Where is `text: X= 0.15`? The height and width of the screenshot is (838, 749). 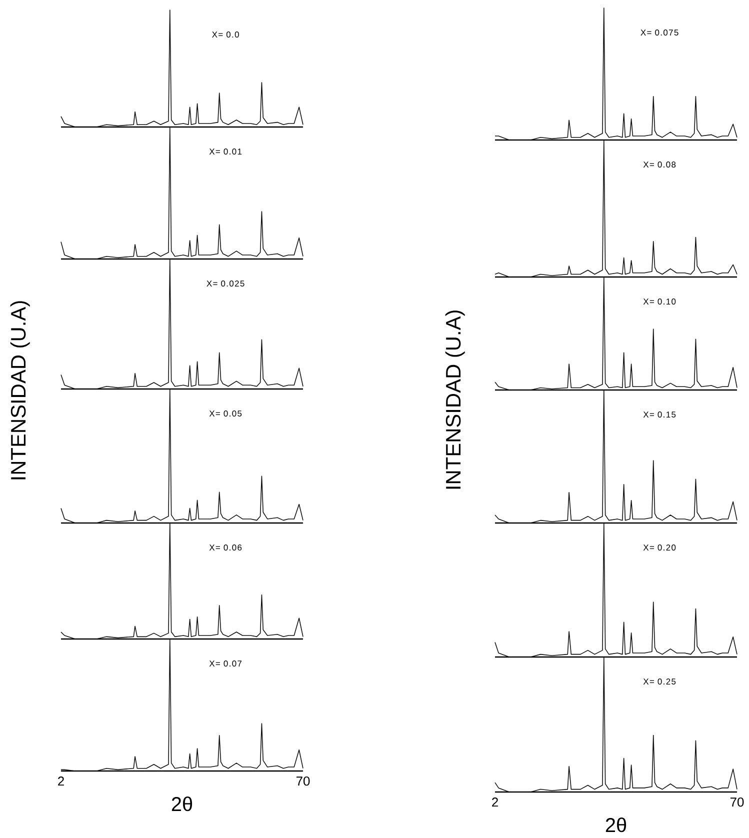 text: X= 0.15 is located at coordinates (659, 415).